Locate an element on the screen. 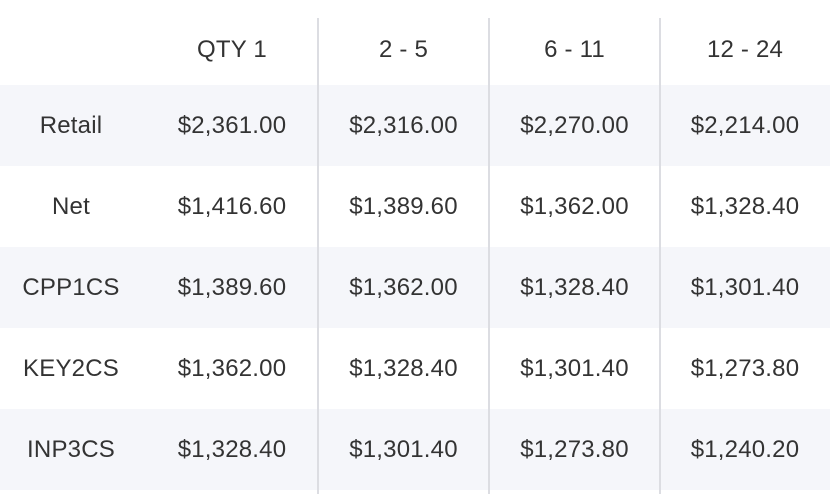  price-cell: $2,270.00 is located at coordinates (574, 125).